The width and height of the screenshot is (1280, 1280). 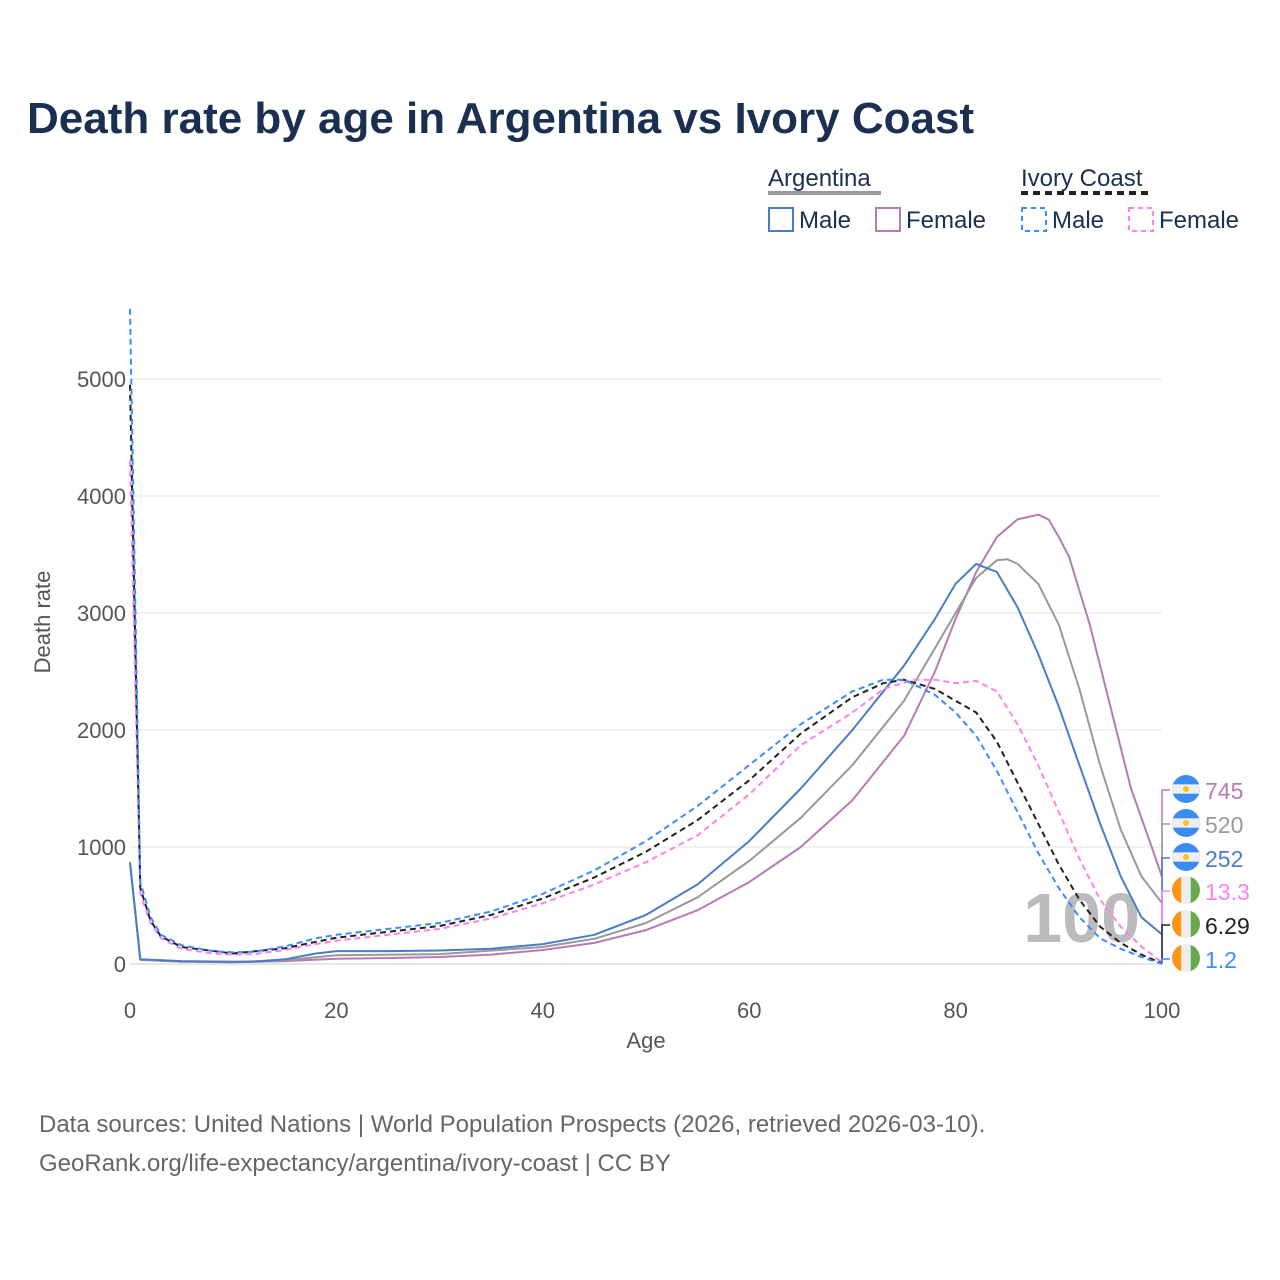 What do you see at coordinates (1224, 791) in the screenshot?
I see `end-value-label: 745` at bounding box center [1224, 791].